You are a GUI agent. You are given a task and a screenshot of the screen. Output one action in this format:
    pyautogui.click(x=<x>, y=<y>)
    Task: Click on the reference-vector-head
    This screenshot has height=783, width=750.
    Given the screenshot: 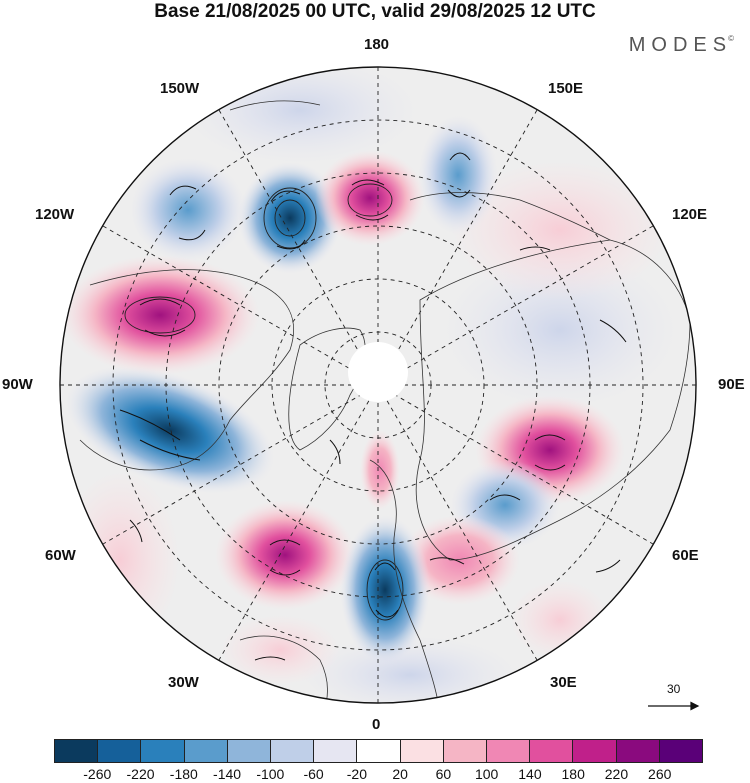 What is the action you would take?
    pyautogui.click(x=695, y=706)
    